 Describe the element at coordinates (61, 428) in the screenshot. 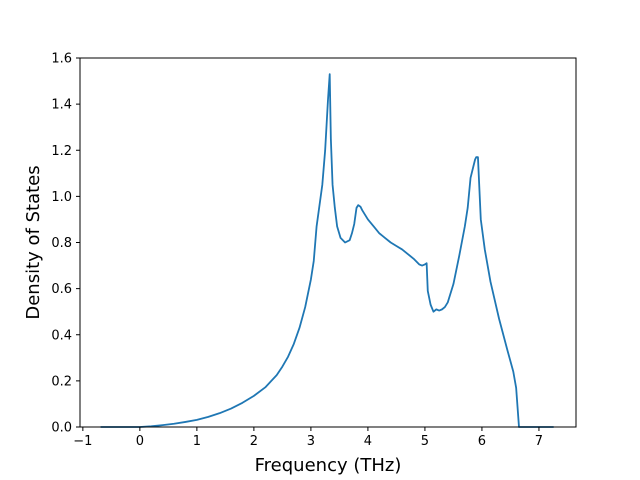

I see `y-tick-label: 0.0` at that location.